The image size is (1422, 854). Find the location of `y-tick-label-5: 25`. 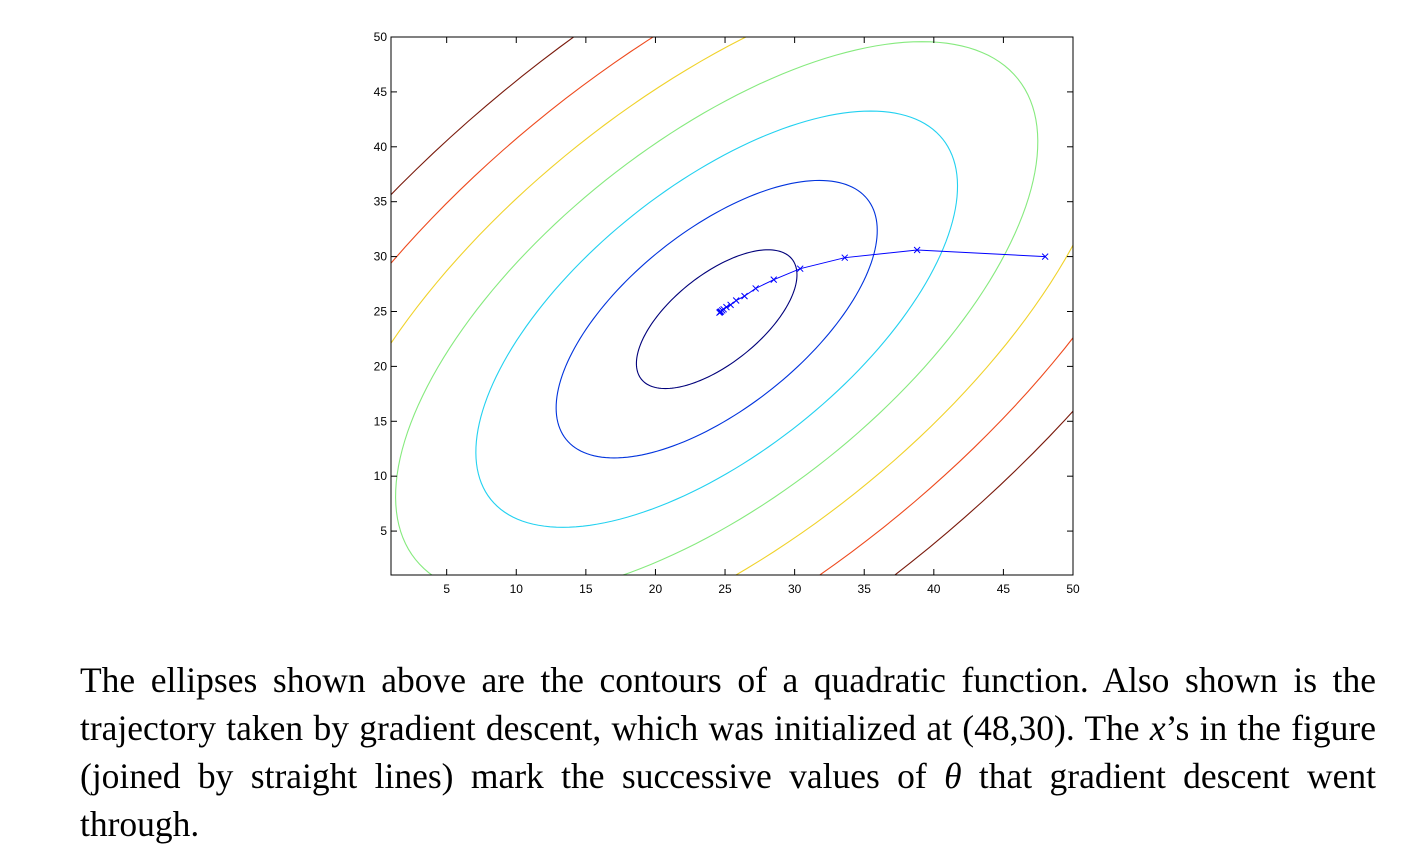

y-tick-label-5: 25 is located at coordinates (381, 311).